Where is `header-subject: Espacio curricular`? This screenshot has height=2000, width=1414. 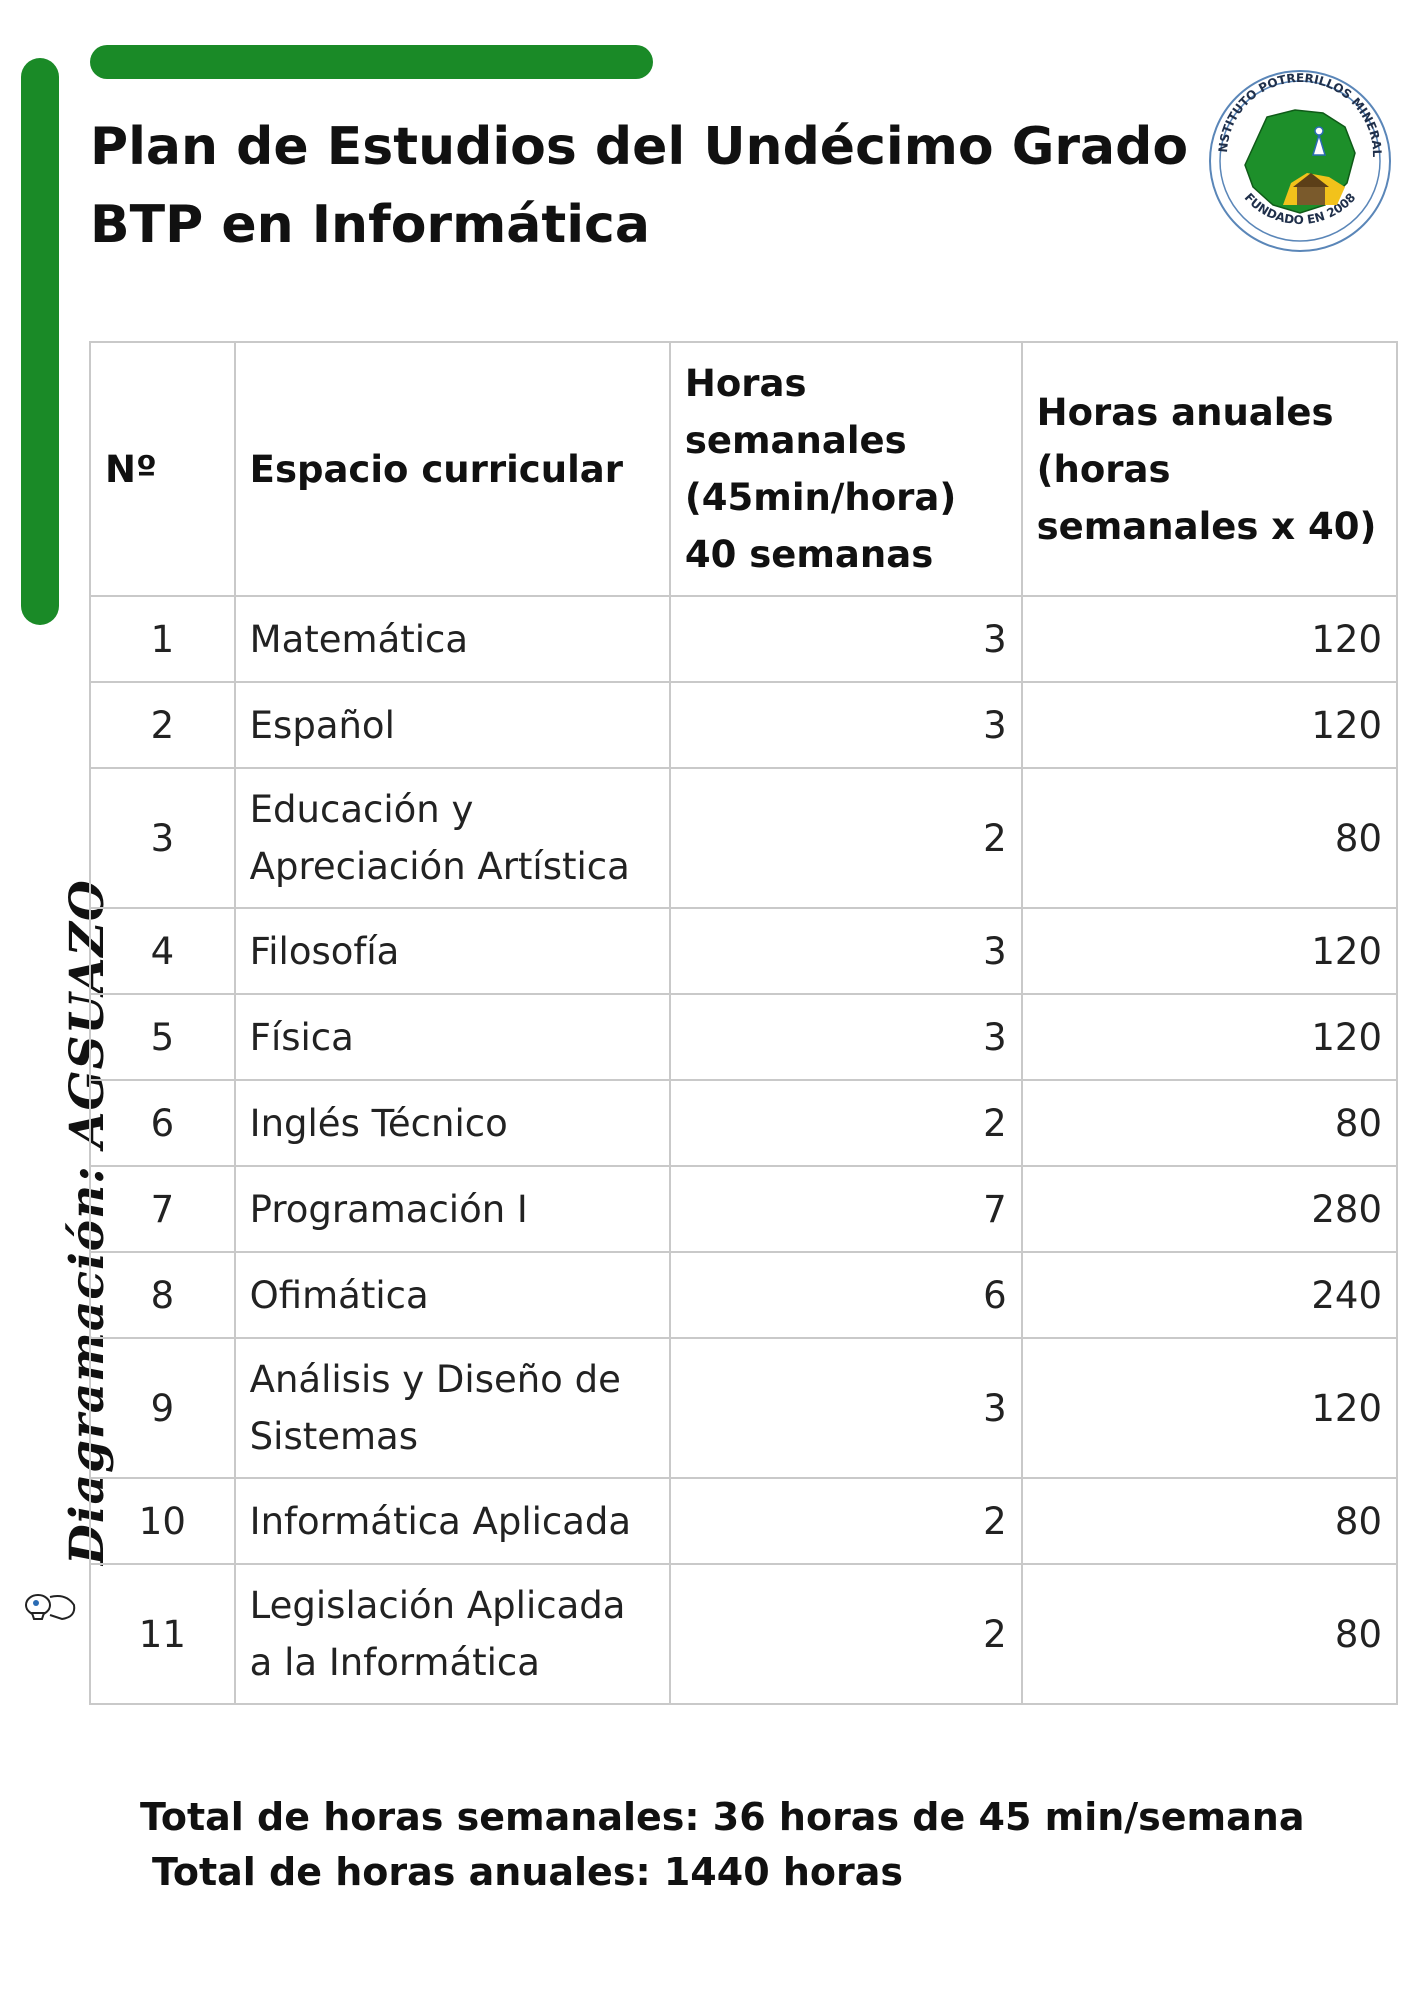
header-subject: Espacio curricular is located at coordinates (452, 469).